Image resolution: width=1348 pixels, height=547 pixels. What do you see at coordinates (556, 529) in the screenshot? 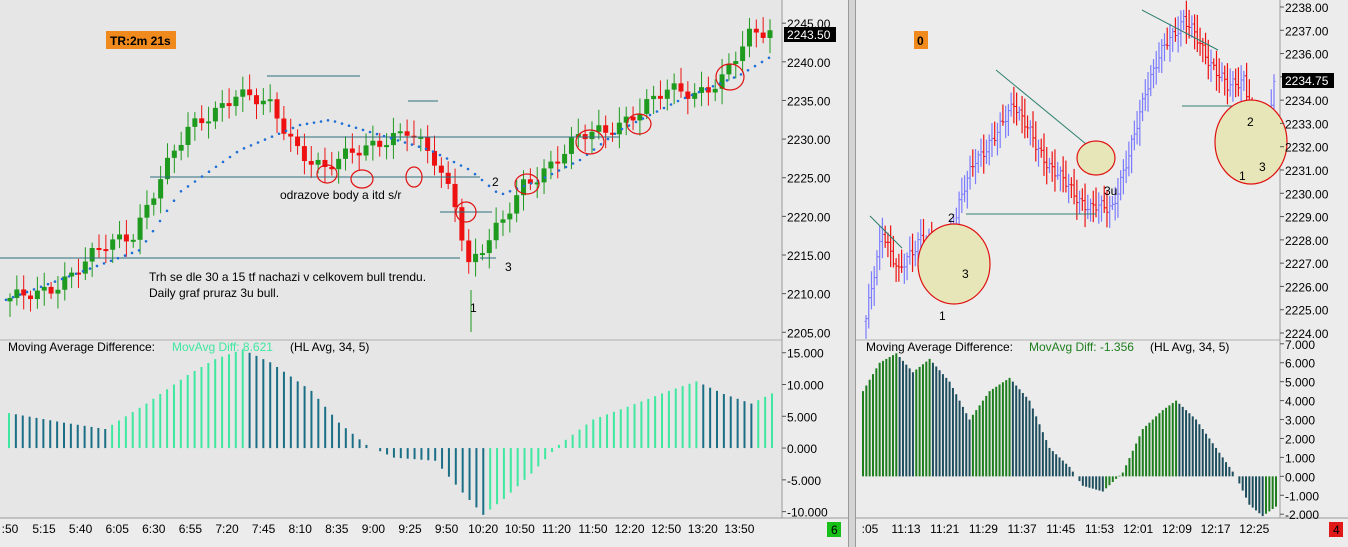
I see `time-tick-label: 11:20` at bounding box center [556, 529].